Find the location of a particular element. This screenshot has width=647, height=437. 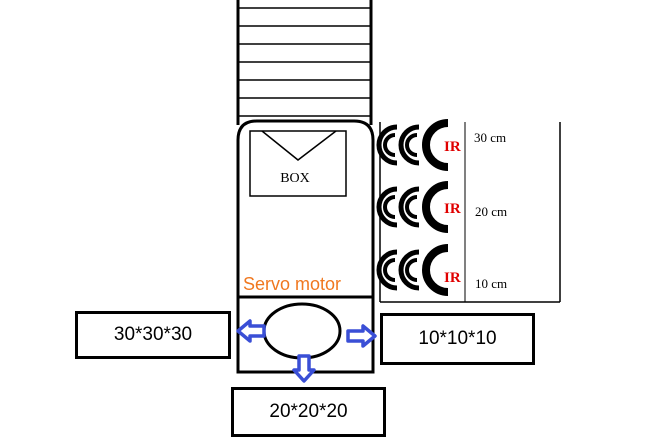

ir-sensor-row: IR 30 cm is located at coordinates (442, 145).